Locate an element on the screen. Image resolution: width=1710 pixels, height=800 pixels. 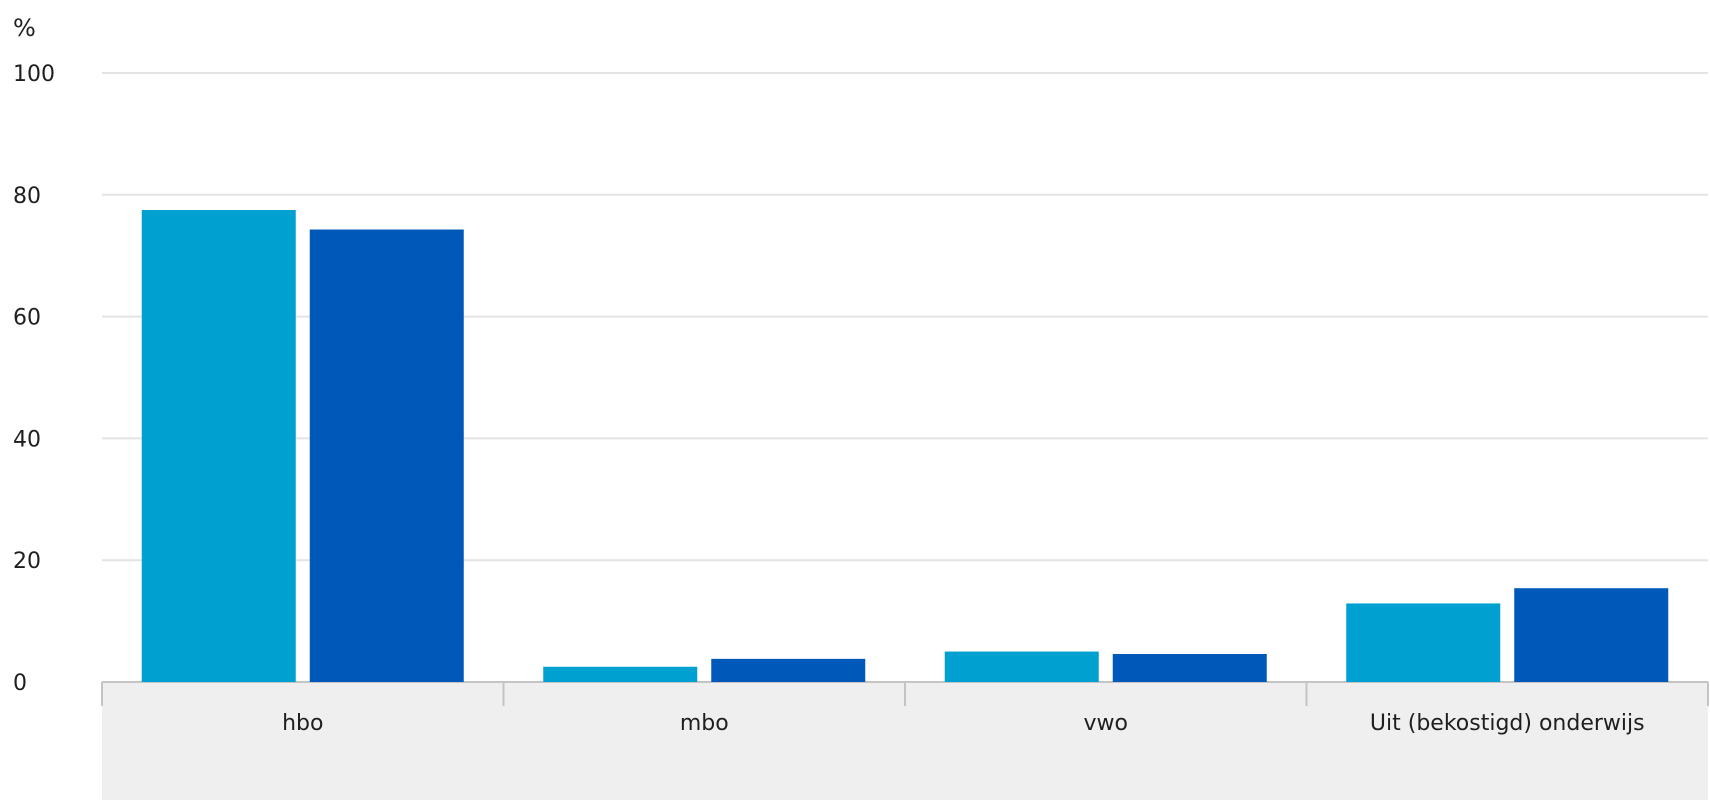
x-category-label: mbo is located at coordinates (704, 723).